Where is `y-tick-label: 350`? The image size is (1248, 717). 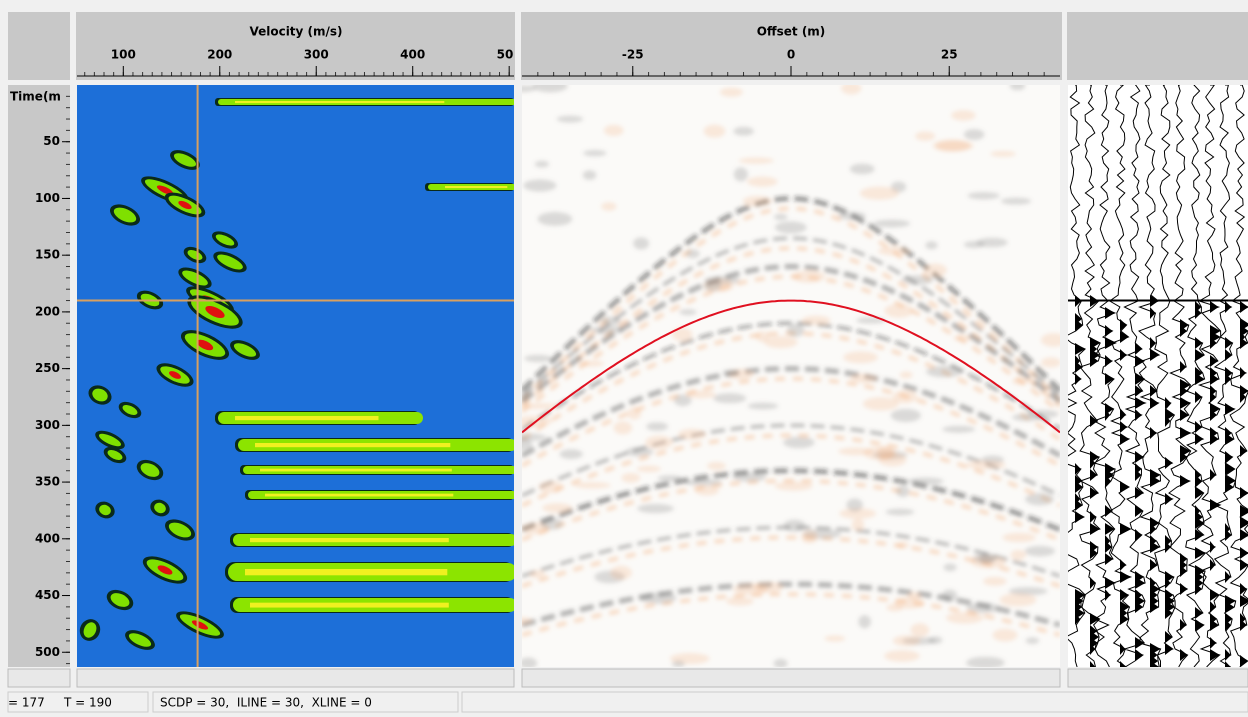
y-tick-label: 350 is located at coordinates (47, 482).